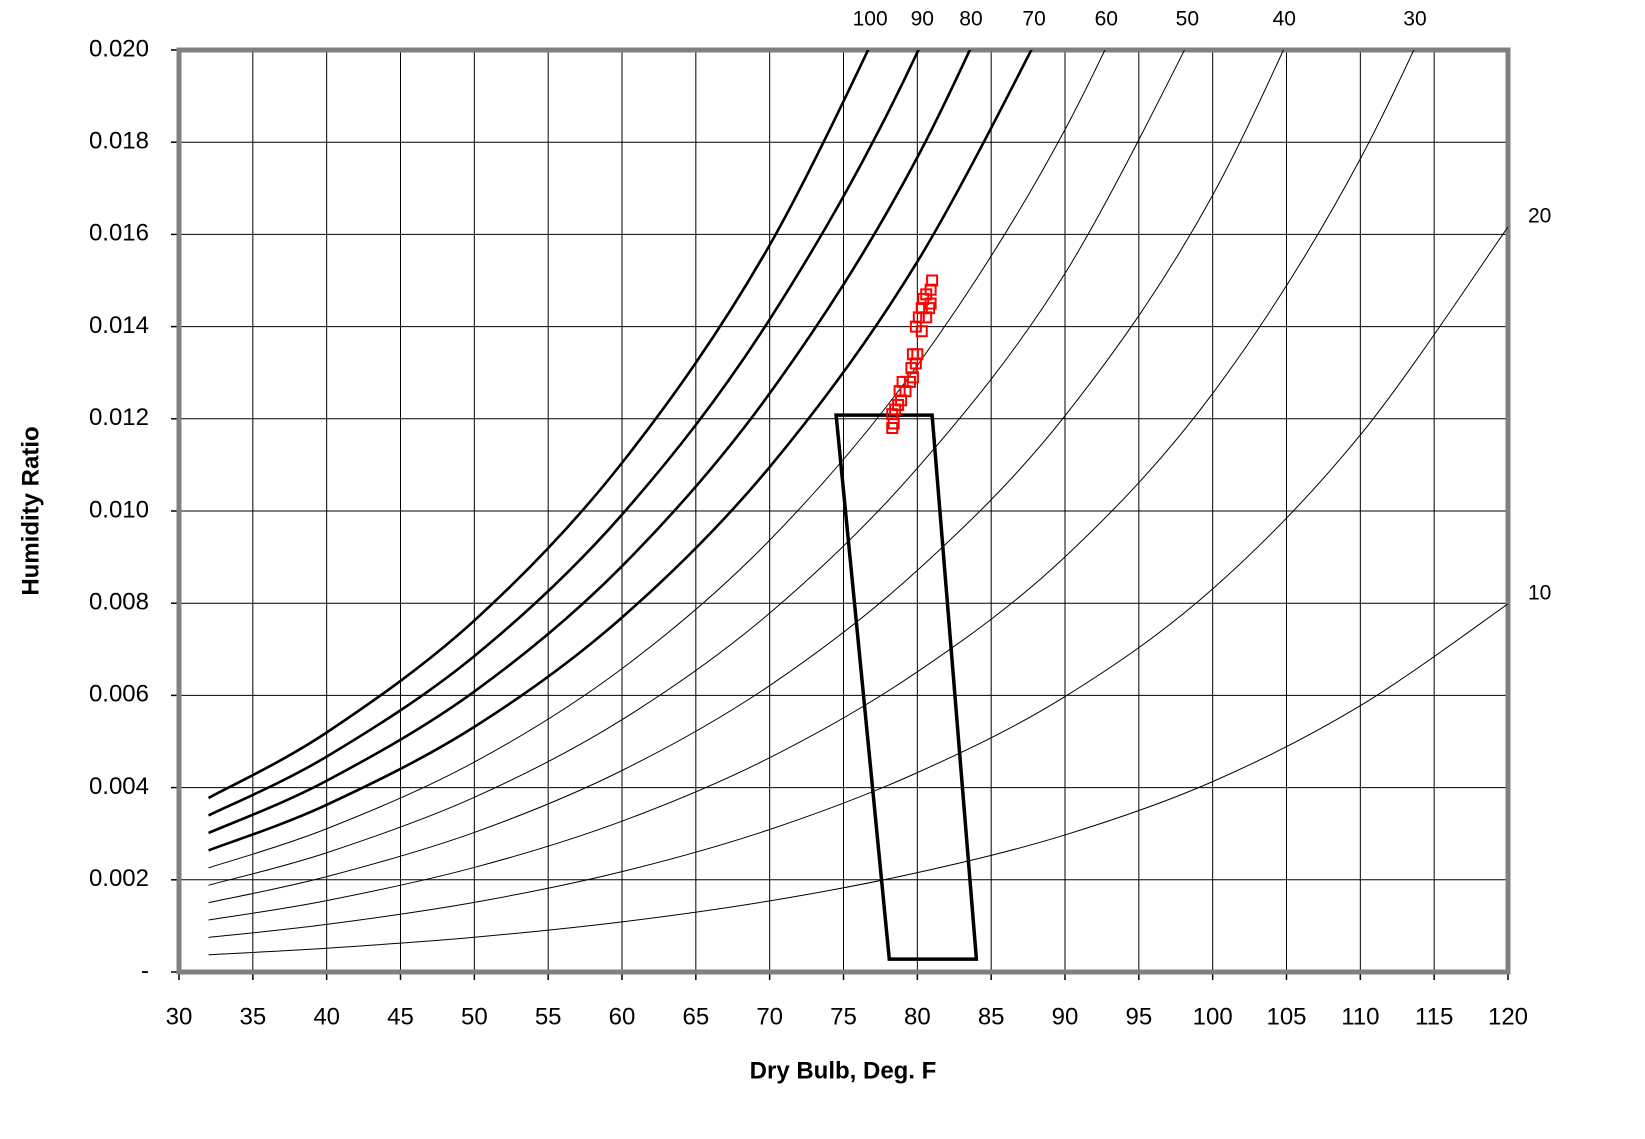 The height and width of the screenshot is (1139, 1645). What do you see at coordinates (119, 233) in the screenshot?
I see `y-tick-label: 0.016` at bounding box center [119, 233].